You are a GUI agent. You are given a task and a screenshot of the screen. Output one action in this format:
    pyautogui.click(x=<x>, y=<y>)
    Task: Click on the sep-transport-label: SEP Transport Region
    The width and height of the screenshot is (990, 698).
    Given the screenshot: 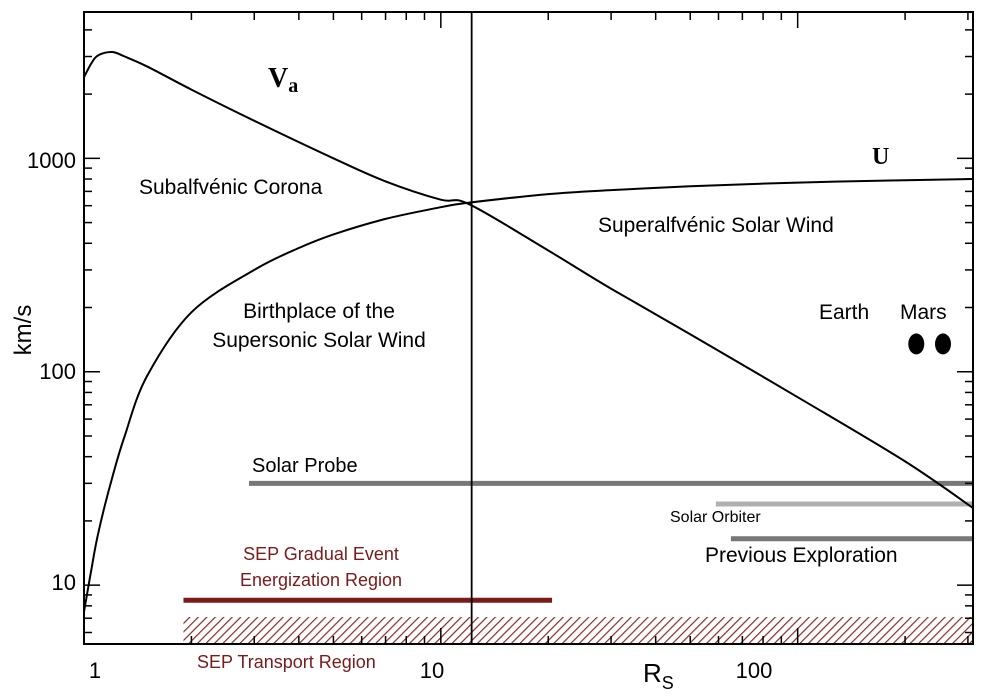 What is the action you would take?
    pyautogui.click(x=286, y=662)
    